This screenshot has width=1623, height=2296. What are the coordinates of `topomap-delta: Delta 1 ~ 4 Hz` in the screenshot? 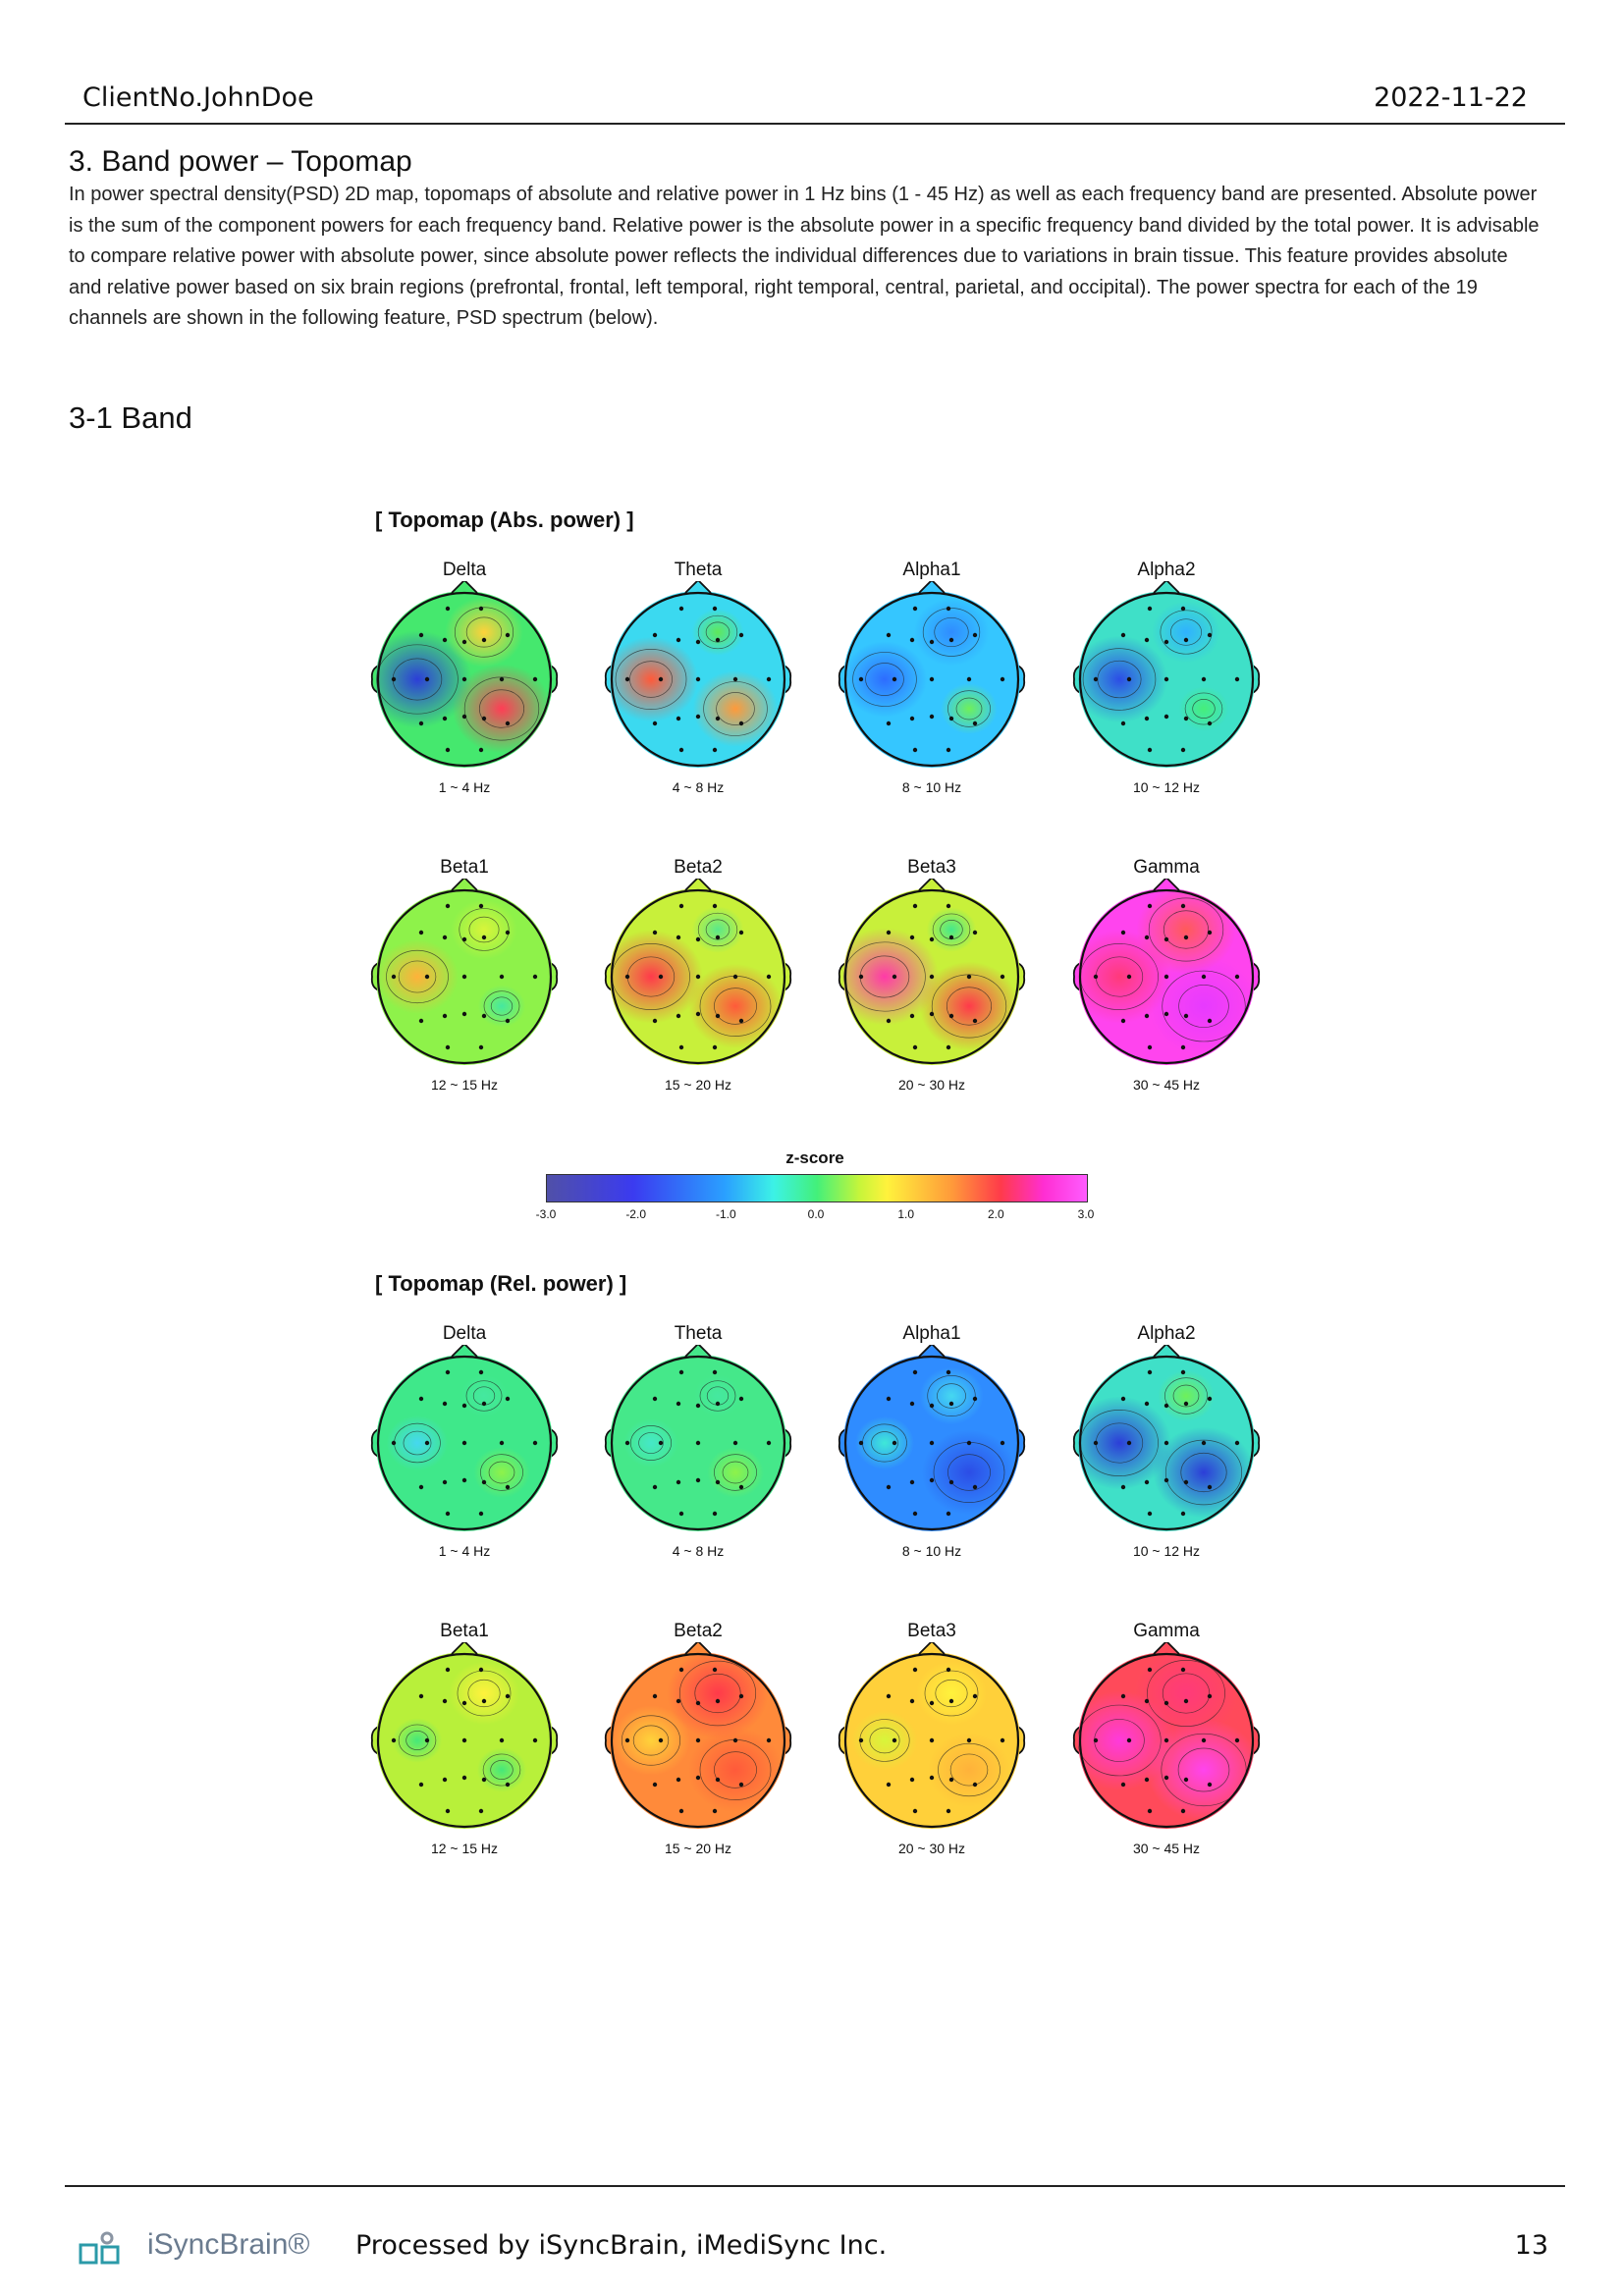 It's located at (464, 677).